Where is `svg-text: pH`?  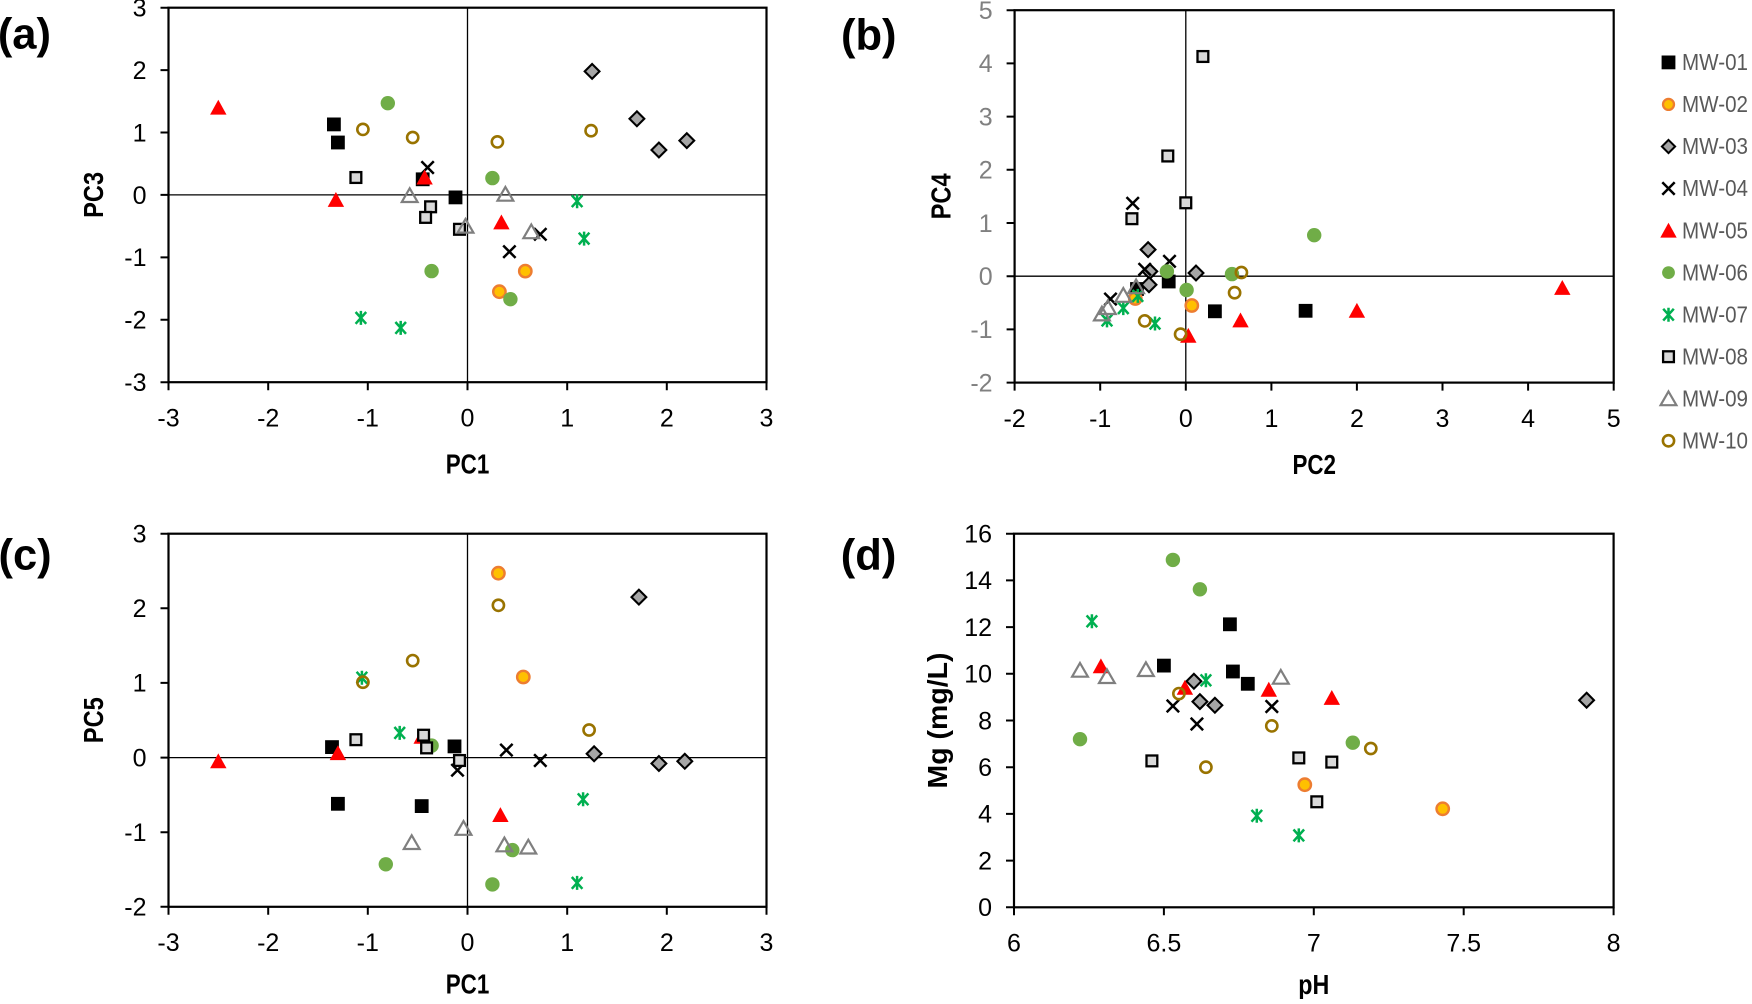 svg-text: pH is located at coordinates (1313, 984).